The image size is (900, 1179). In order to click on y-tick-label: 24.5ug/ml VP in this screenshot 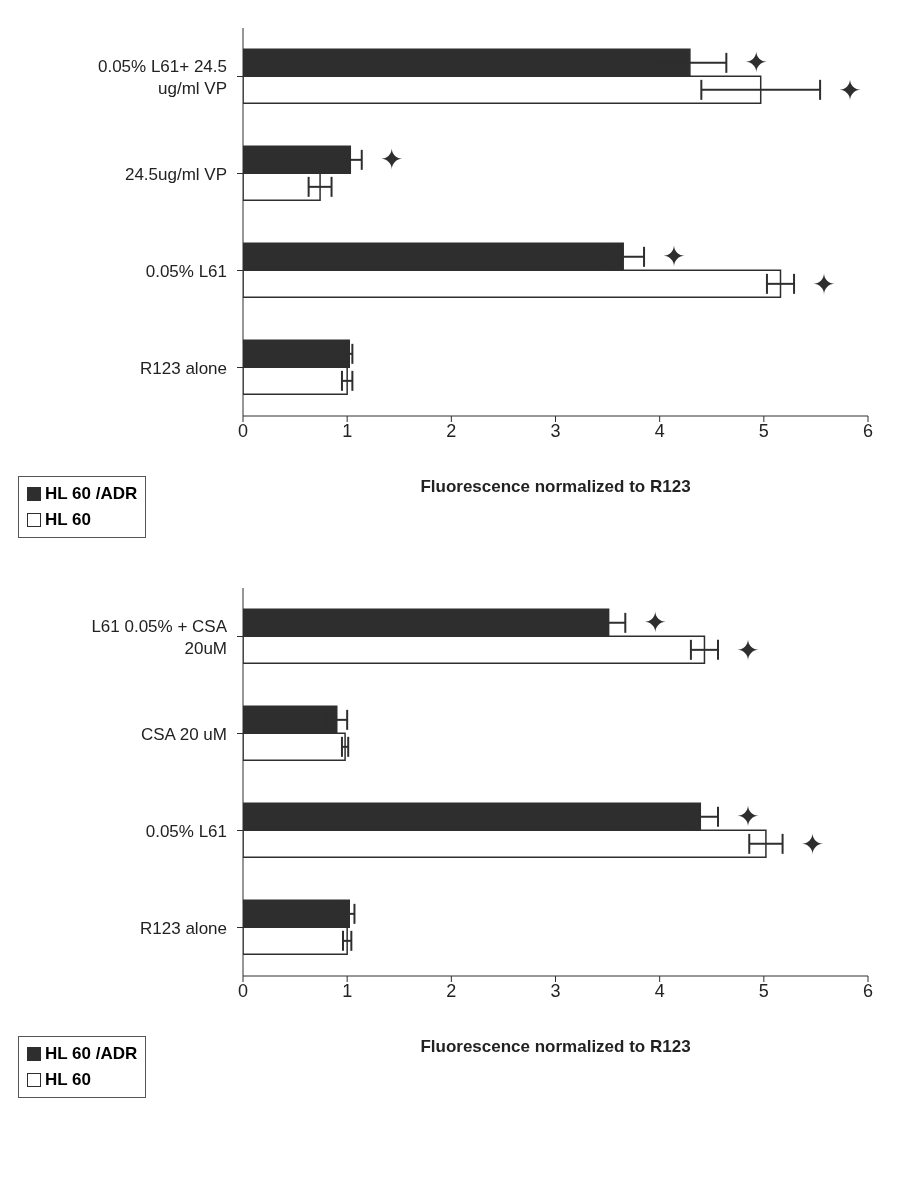, I will do `click(175, 174)`.